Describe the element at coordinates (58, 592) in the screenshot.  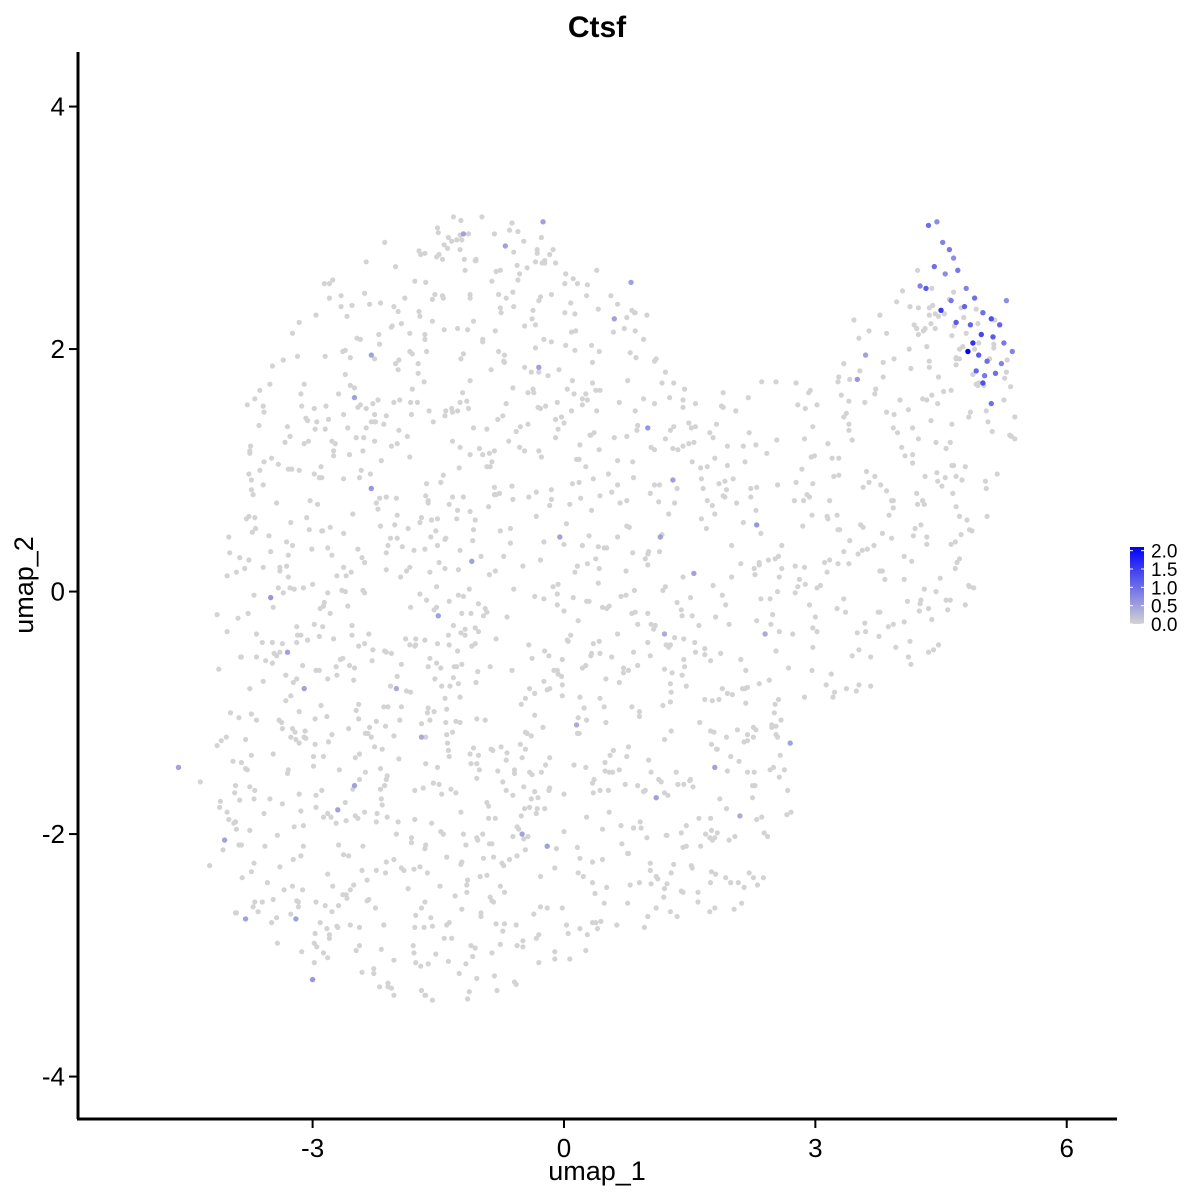
I see `y-tick-label: 0` at that location.